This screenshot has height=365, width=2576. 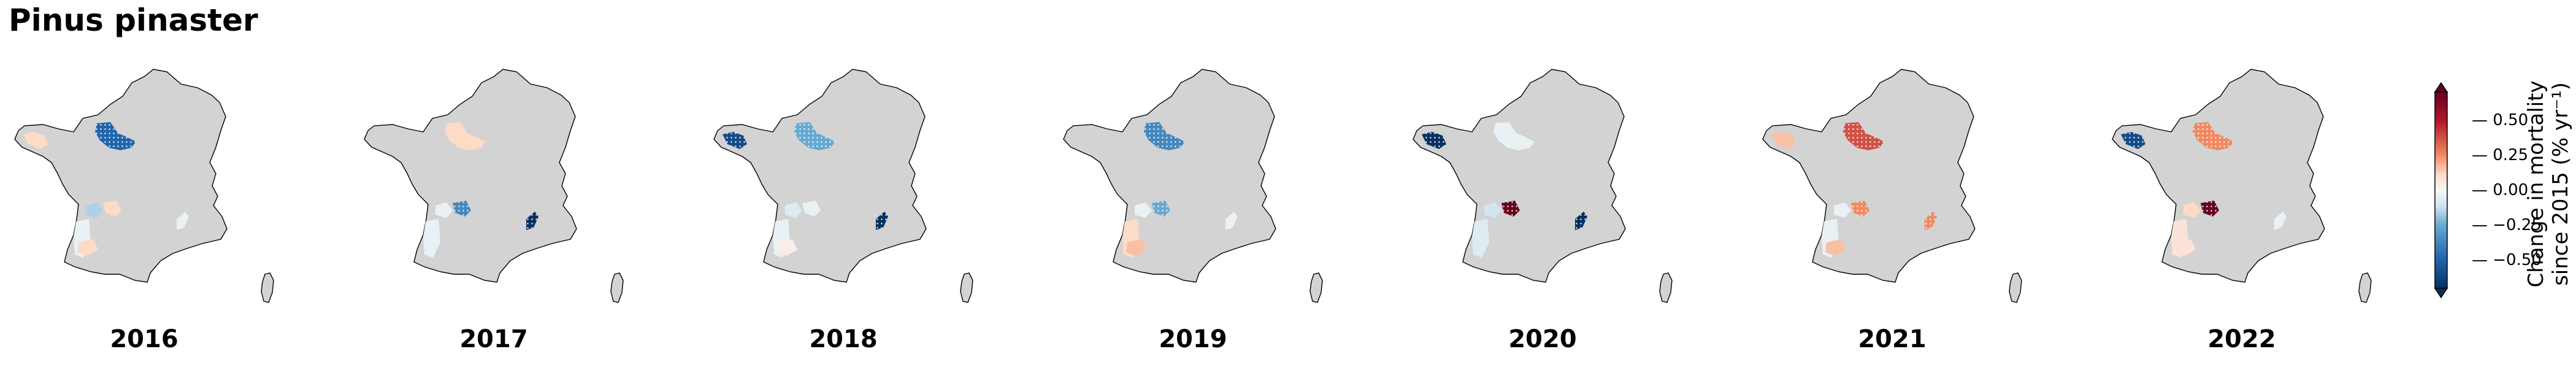 I want to click on year-label: 2016, so click(x=144, y=339).